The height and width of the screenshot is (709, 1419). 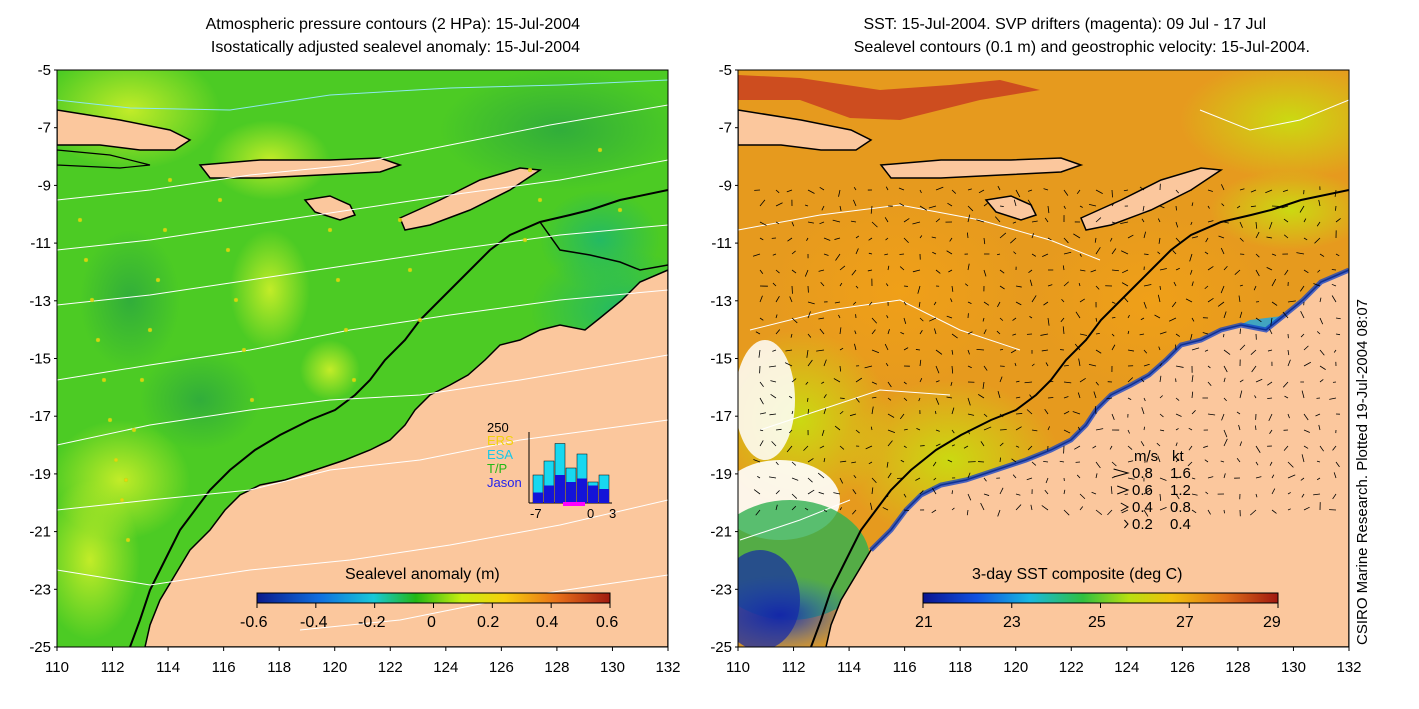 What do you see at coordinates (1237, 667) in the screenshot?
I see `right-xlabel-9: 128` at bounding box center [1237, 667].